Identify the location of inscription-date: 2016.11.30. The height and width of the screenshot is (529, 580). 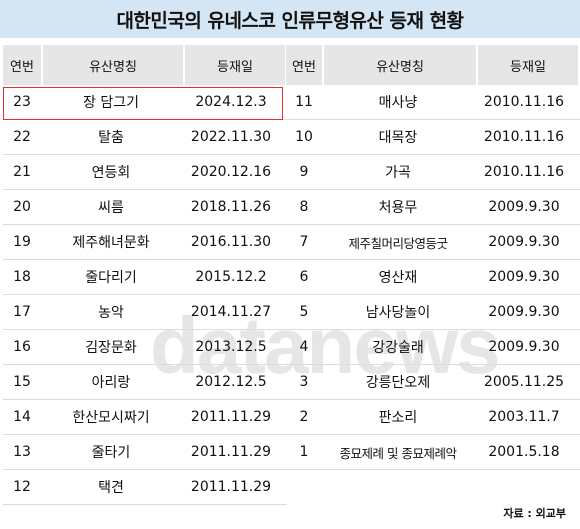
(231, 242).